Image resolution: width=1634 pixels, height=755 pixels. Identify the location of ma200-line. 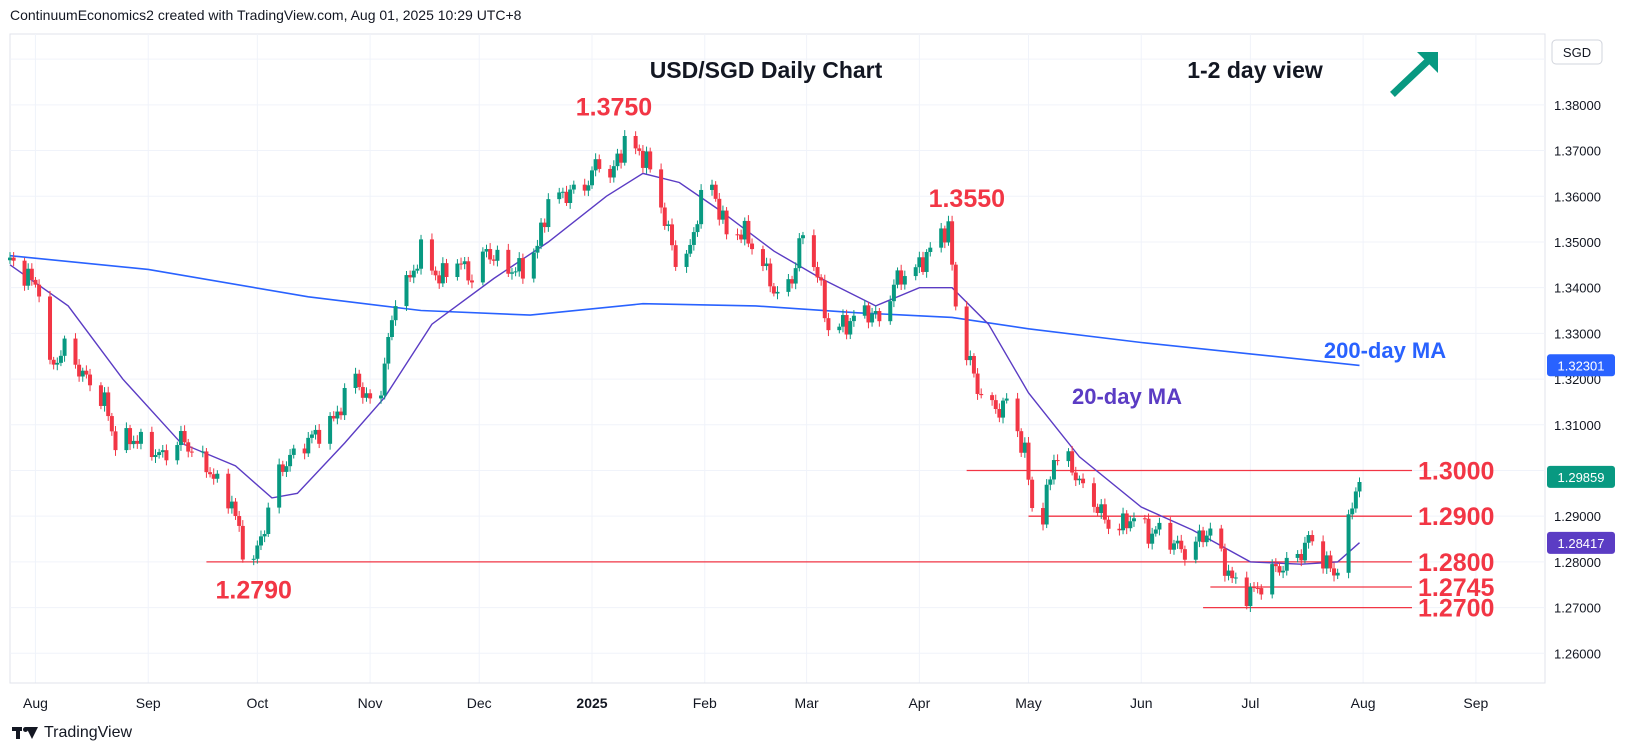
(684, 310).